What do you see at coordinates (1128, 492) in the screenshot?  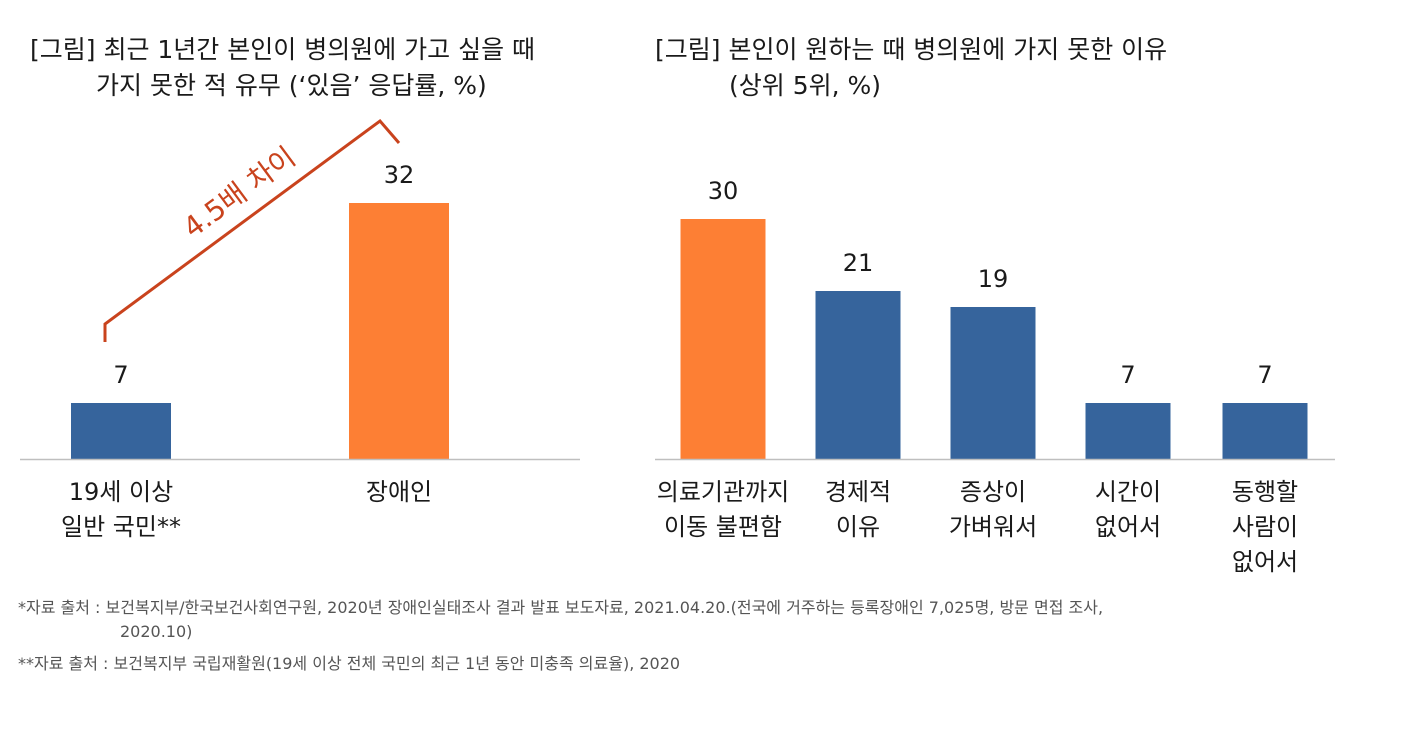 I see `right-category-label-4-line-1: 시간이` at bounding box center [1128, 492].